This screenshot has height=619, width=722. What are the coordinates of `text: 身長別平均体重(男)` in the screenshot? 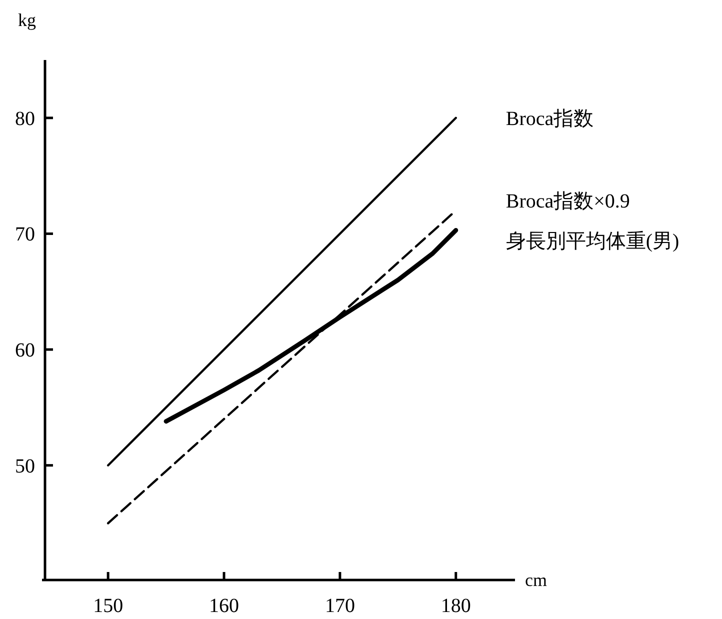 It's located at (593, 241).